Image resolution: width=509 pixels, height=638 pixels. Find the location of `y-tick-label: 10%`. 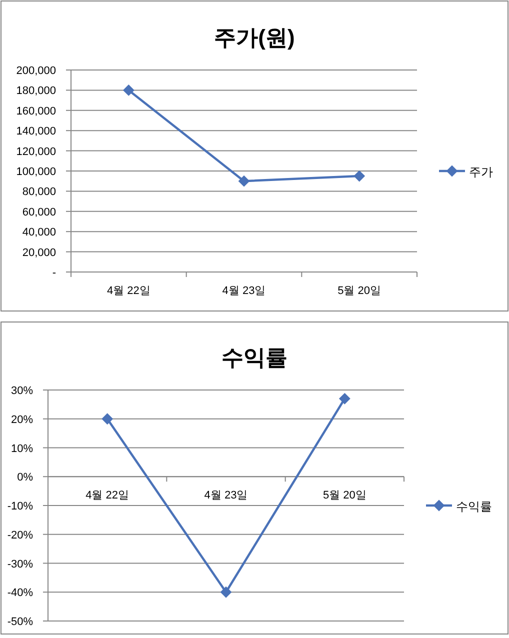

y-tick-label: 10% is located at coordinates (22, 448).